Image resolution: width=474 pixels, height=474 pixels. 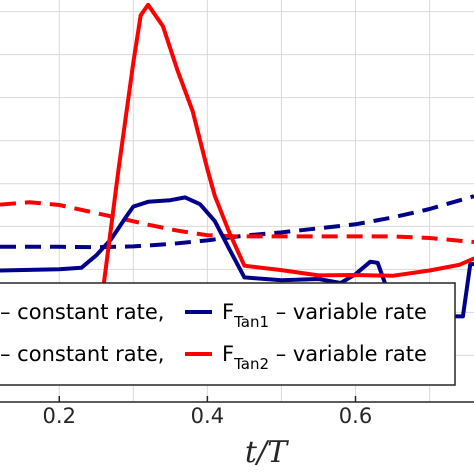 I want to click on x-tick-label: 0.4, so click(x=207, y=416).